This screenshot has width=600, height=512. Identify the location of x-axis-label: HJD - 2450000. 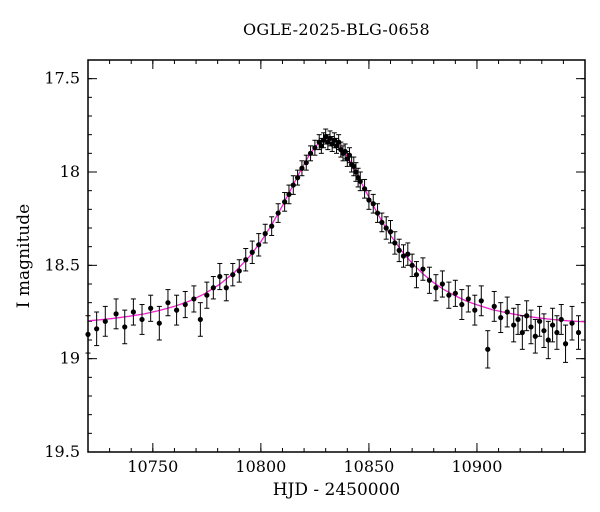
(336, 490).